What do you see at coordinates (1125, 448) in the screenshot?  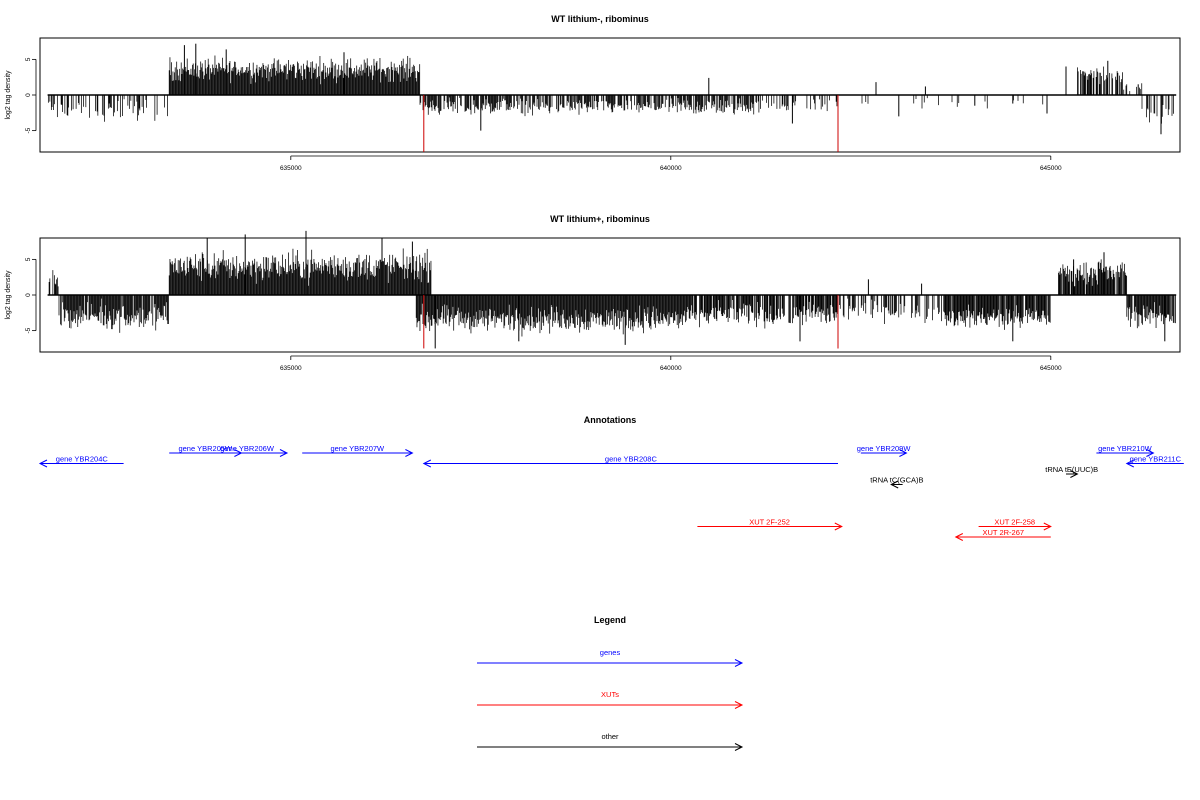 I see `feature-label: gene YBR210W` at bounding box center [1125, 448].